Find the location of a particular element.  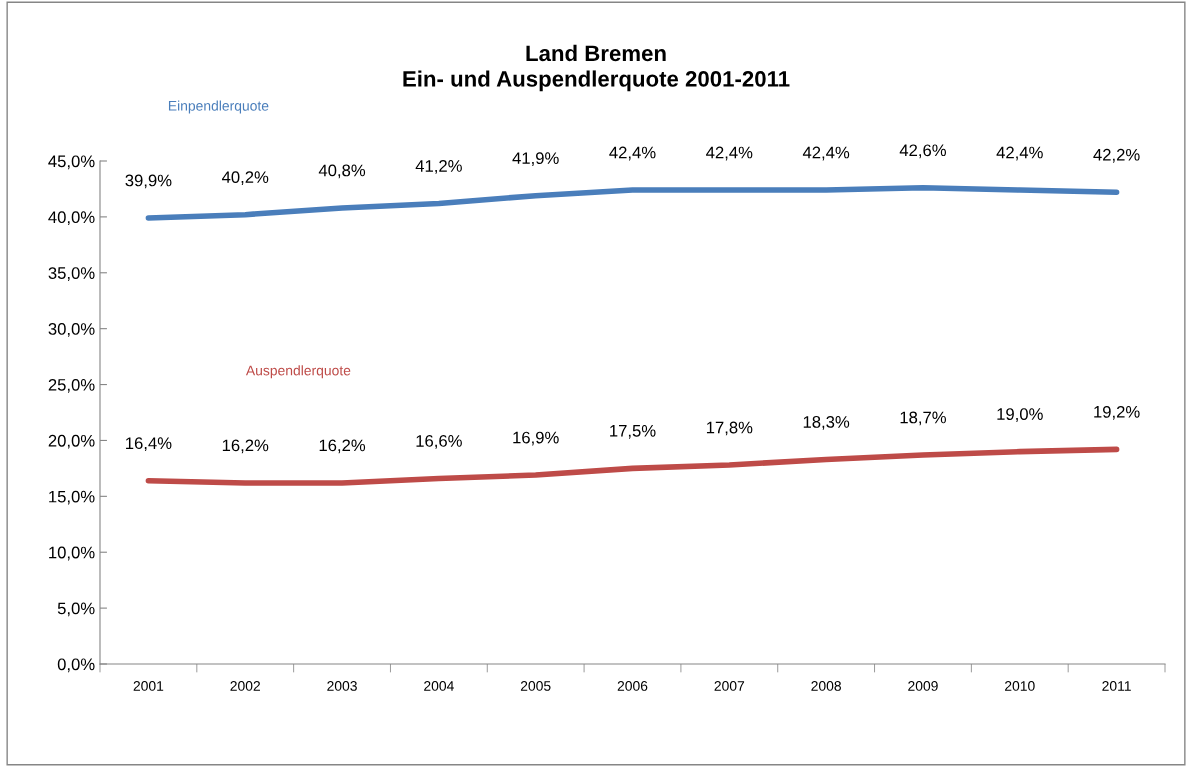

data-label: 41,9% is located at coordinates (535, 159).